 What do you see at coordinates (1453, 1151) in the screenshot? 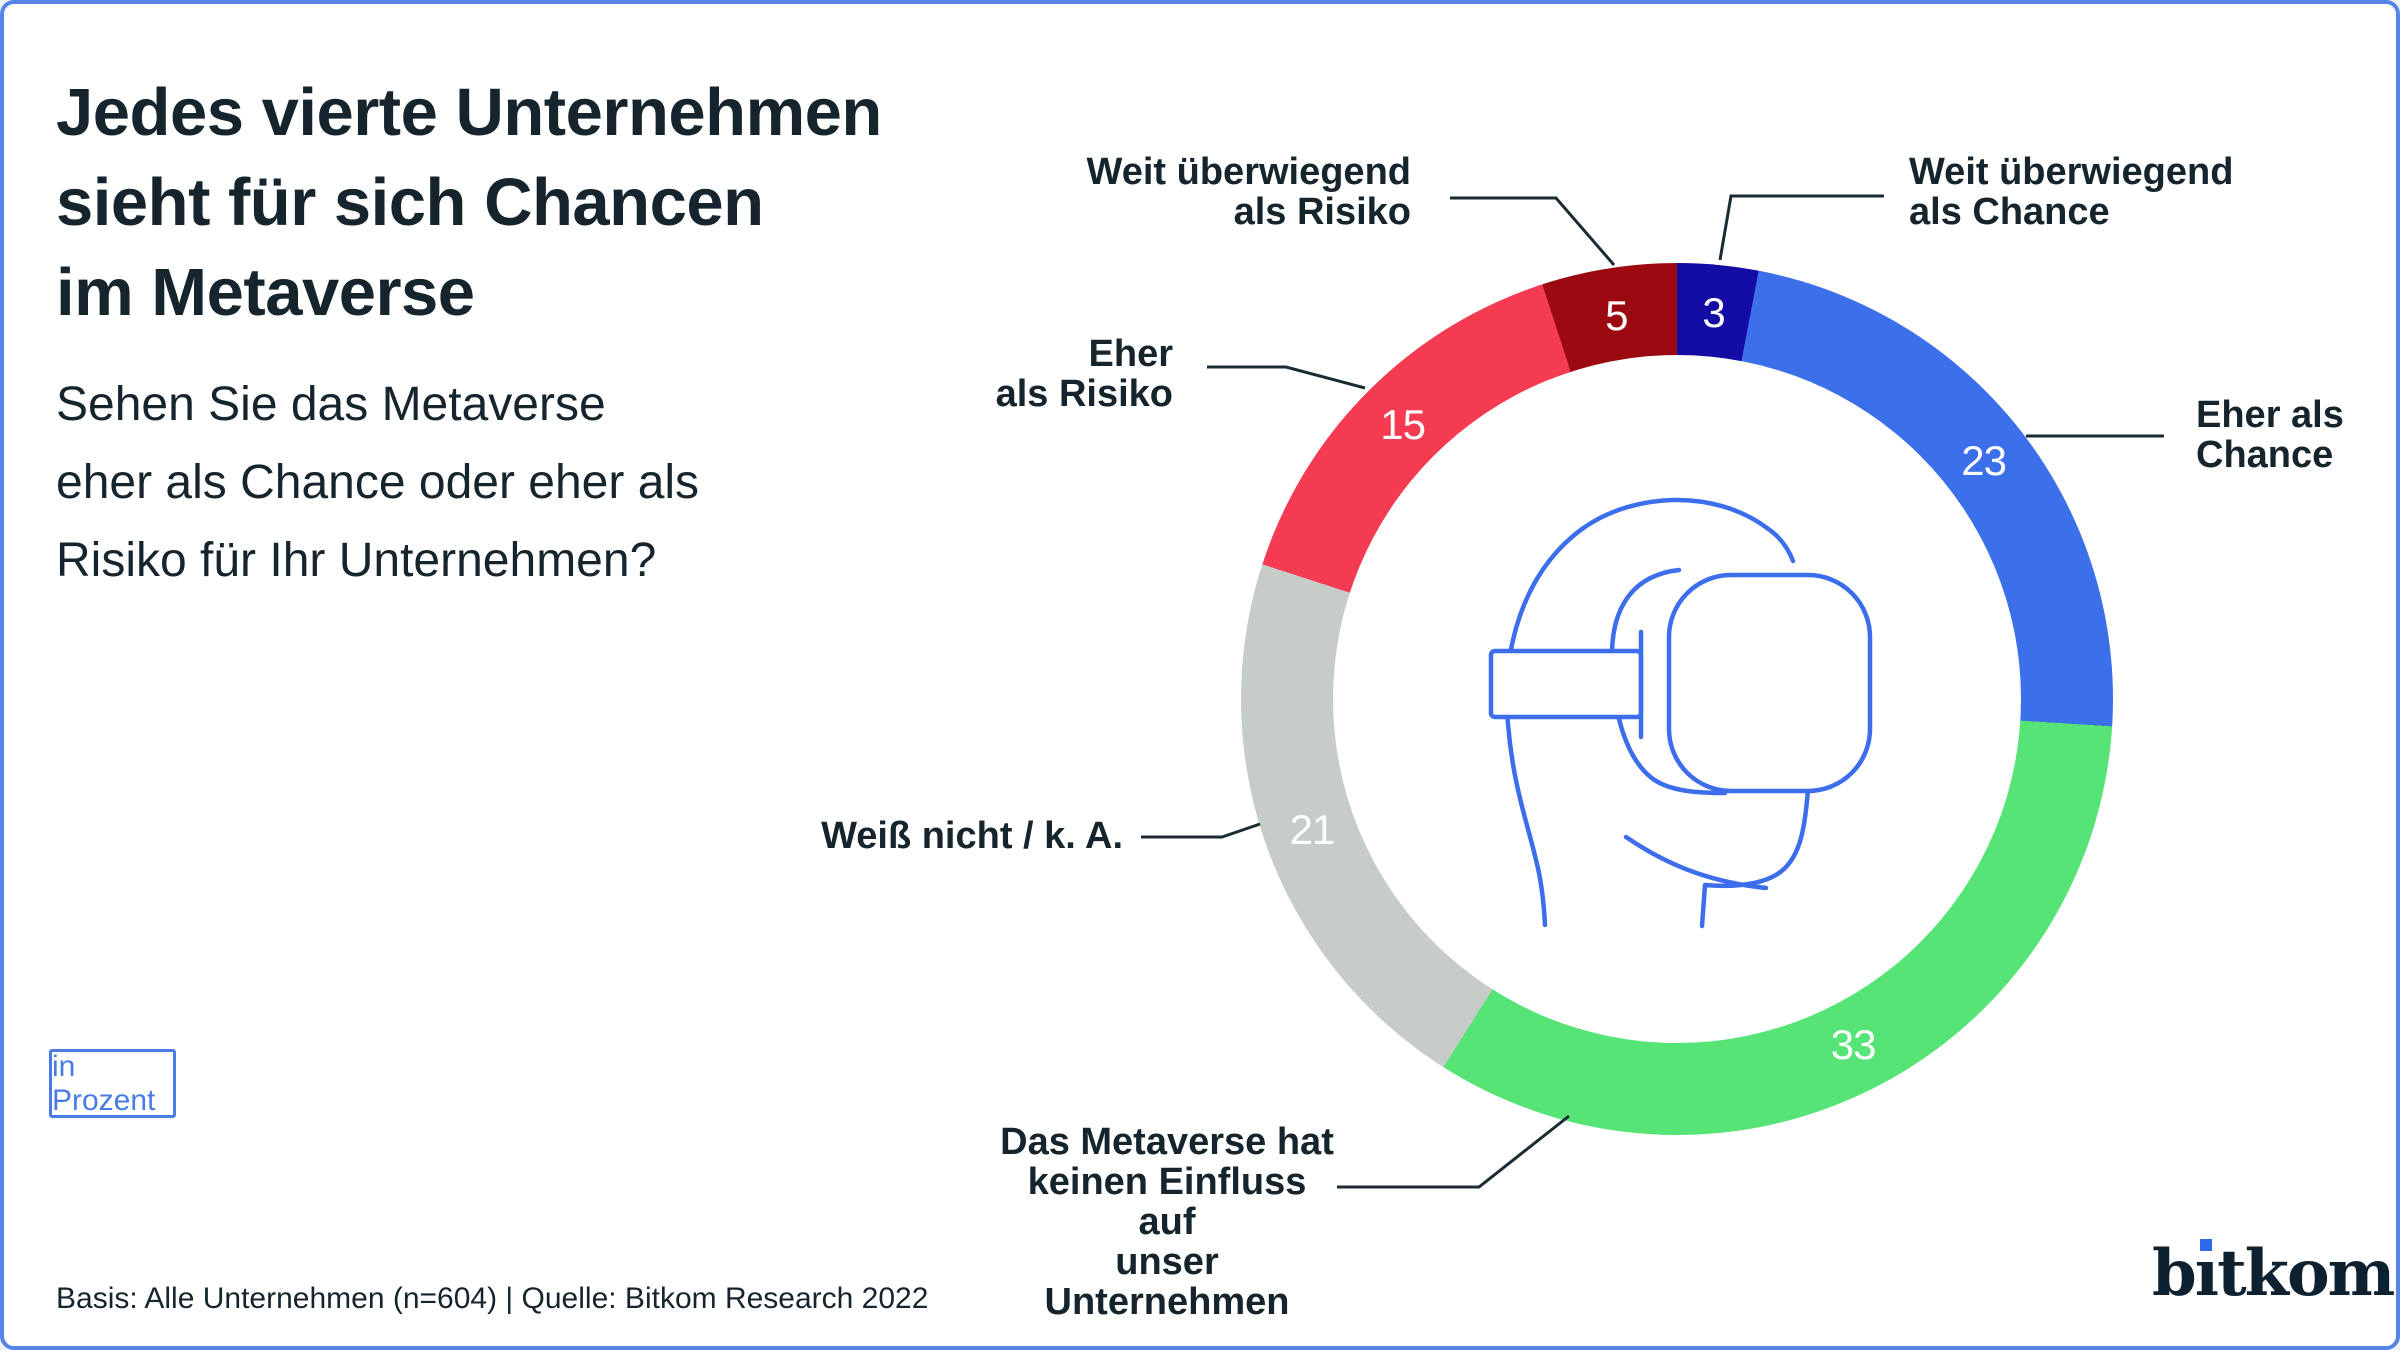
I see `callout-line-kein-einfluss` at bounding box center [1453, 1151].